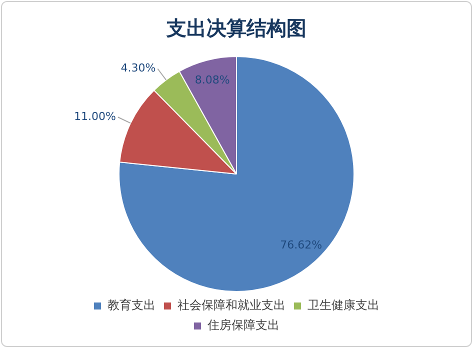 This screenshot has width=473, height=348. Describe the element at coordinates (212, 80) in the screenshot. I see `data-label: 8.08%` at that location.